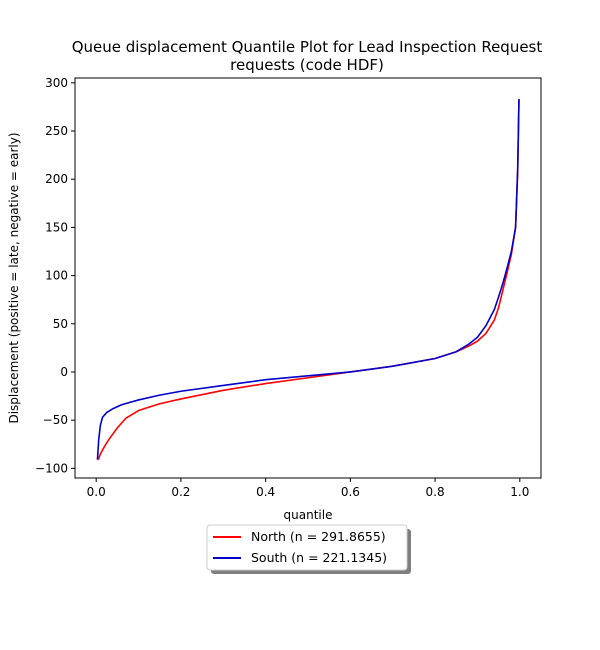  Describe the element at coordinates (265, 492) in the screenshot. I see `x-tick-label: 0.4` at that location.